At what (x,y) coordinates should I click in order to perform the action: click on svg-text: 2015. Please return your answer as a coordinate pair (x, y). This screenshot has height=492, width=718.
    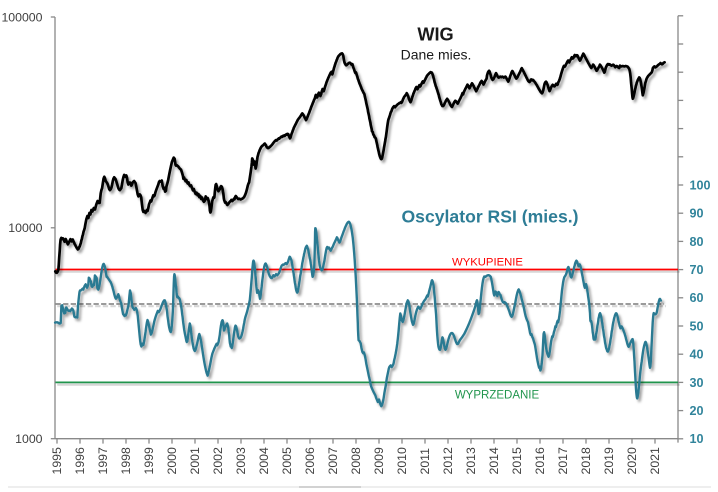
    Looking at the image, I should click on (517, 461).